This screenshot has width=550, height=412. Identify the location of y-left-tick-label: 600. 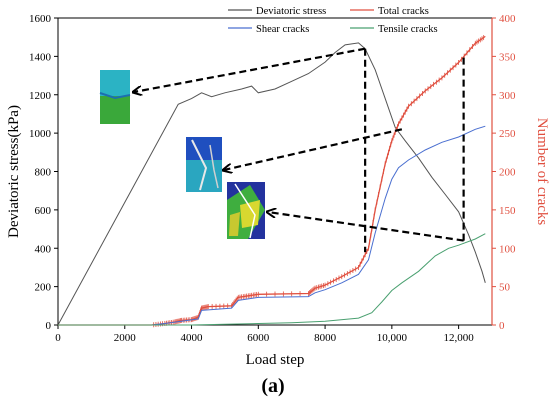
(43, 211).